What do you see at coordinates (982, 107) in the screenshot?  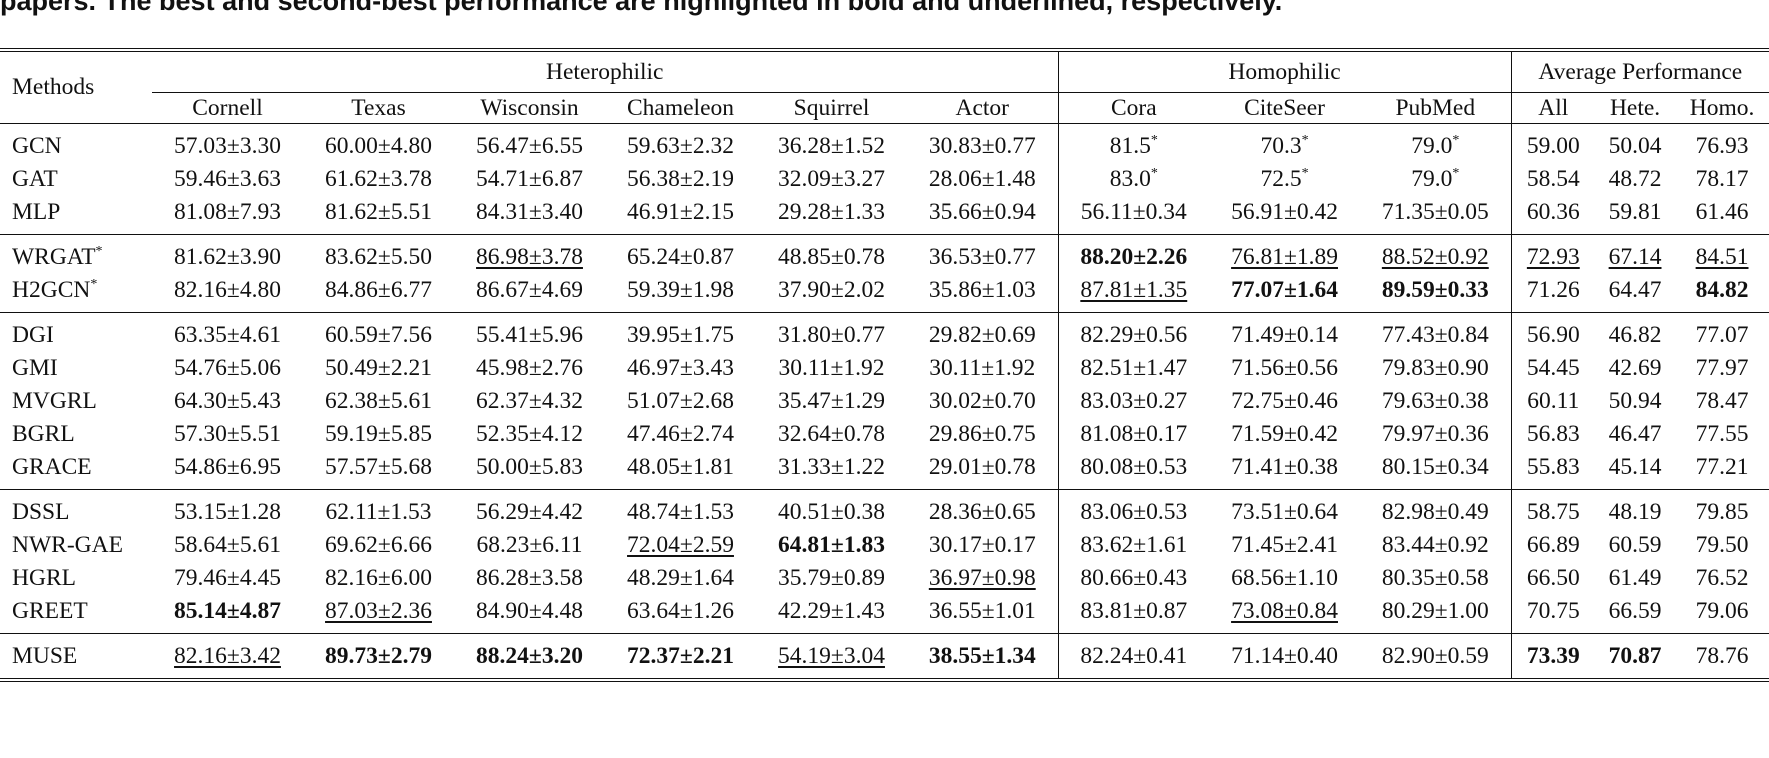 I see `column-header: Actor` at bounding box center [982, 107].